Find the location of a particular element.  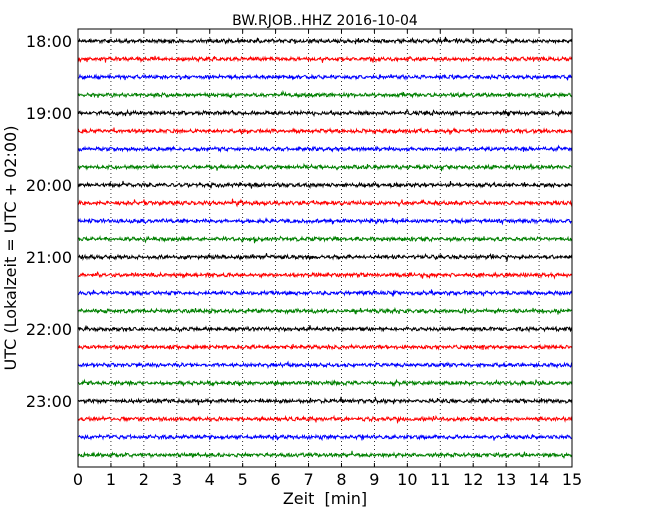

y-tick-label: 22:00 is located at coordinates (49, 329).